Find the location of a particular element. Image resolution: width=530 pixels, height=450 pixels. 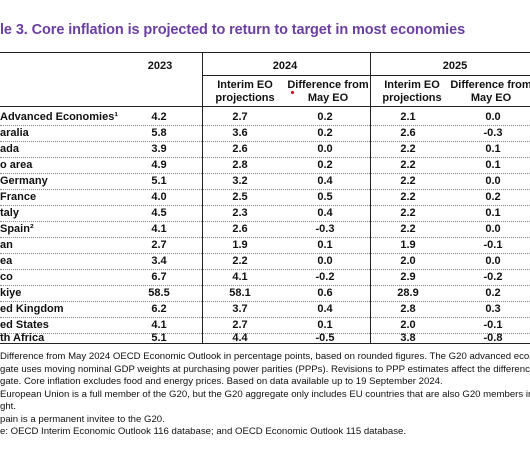

row-country-label: ed Kingdom is located at coordinates (32, 309).